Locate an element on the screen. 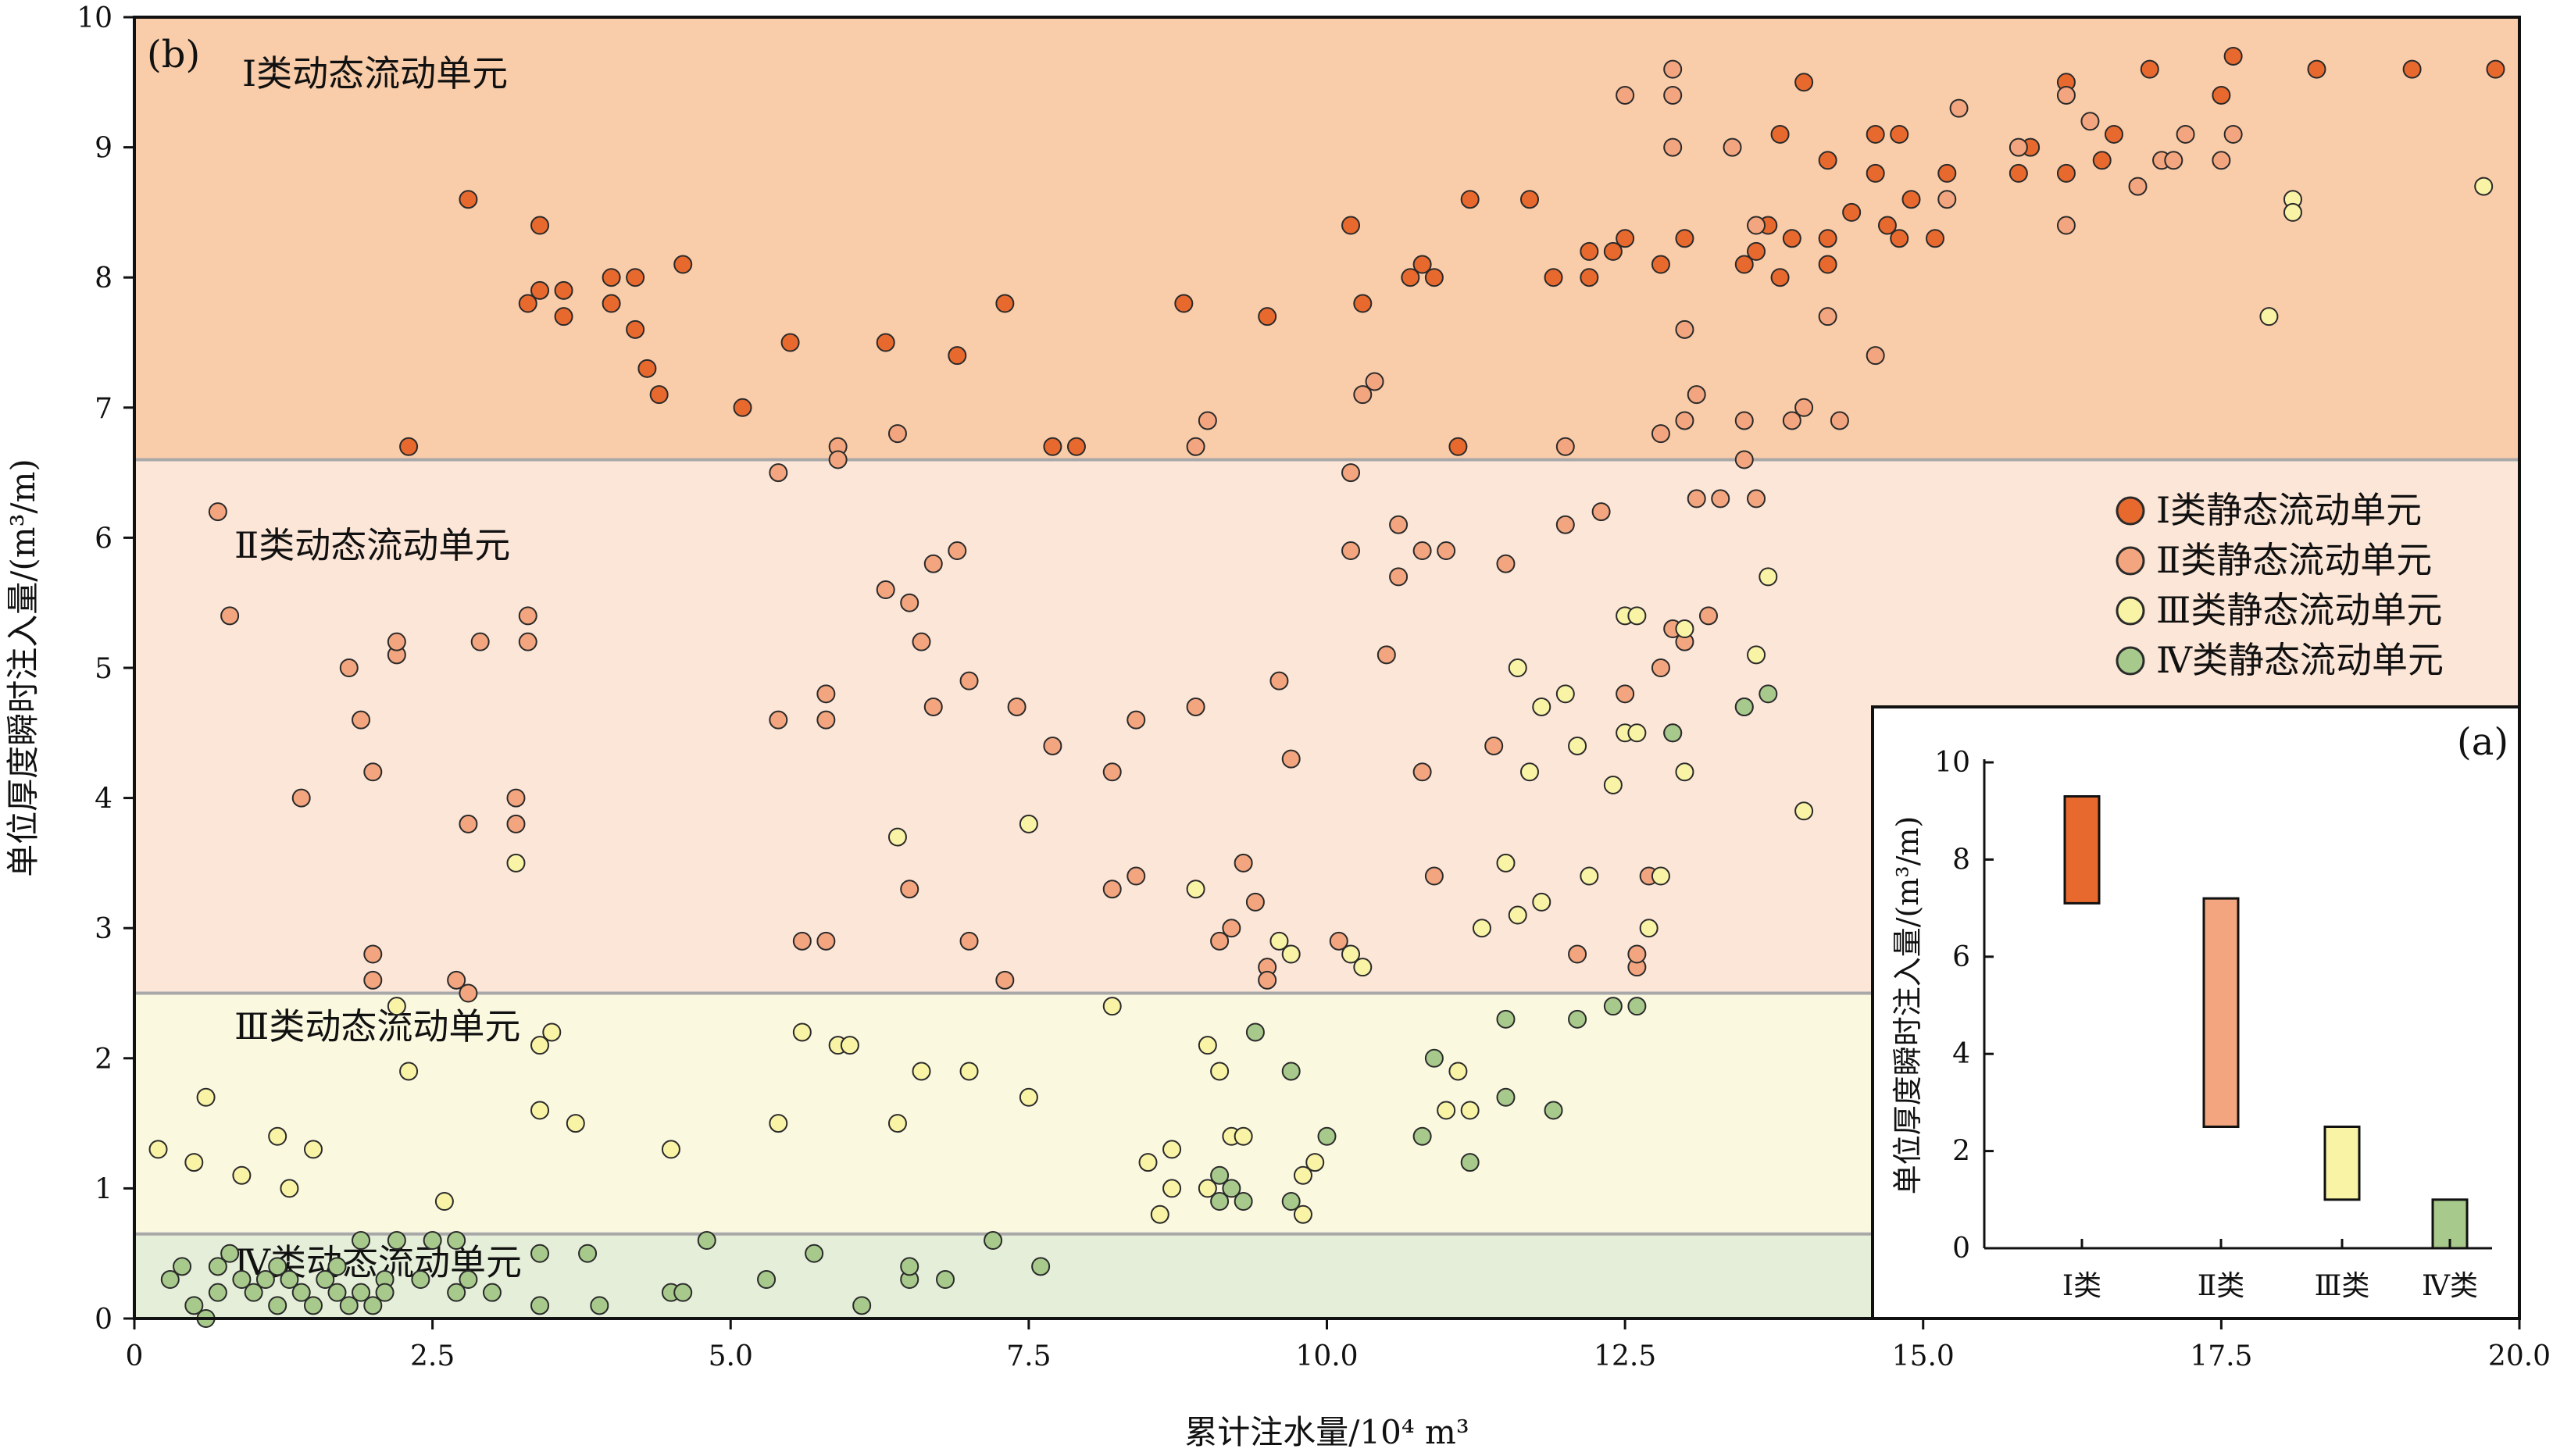  panel-tag-a: (a) is located at coordinates (2482, 742).